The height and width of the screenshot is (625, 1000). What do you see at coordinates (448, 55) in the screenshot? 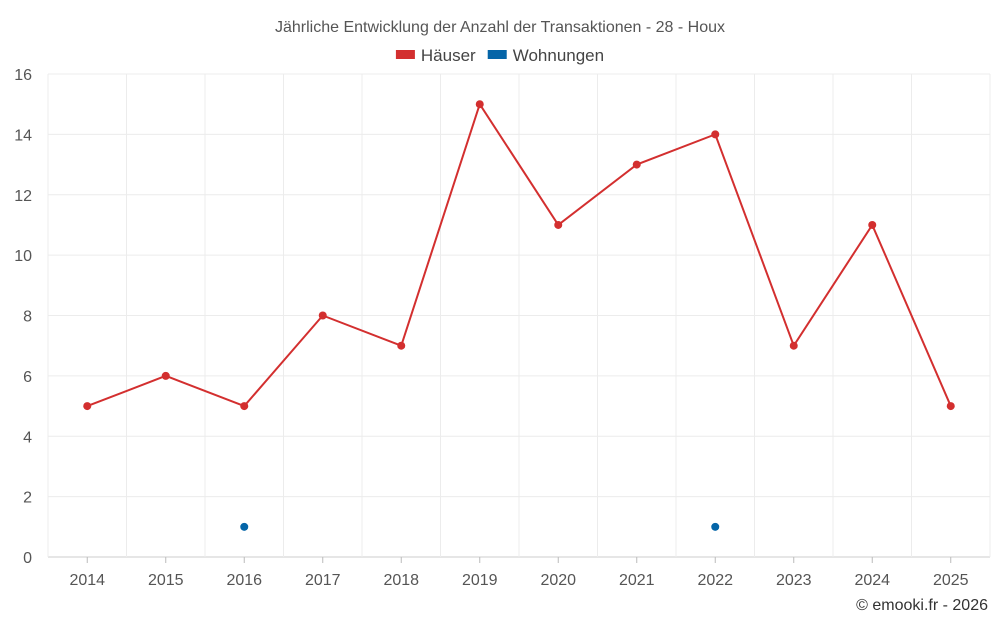
I see `legend-label: Häuser` at bounding box center [448, 55].